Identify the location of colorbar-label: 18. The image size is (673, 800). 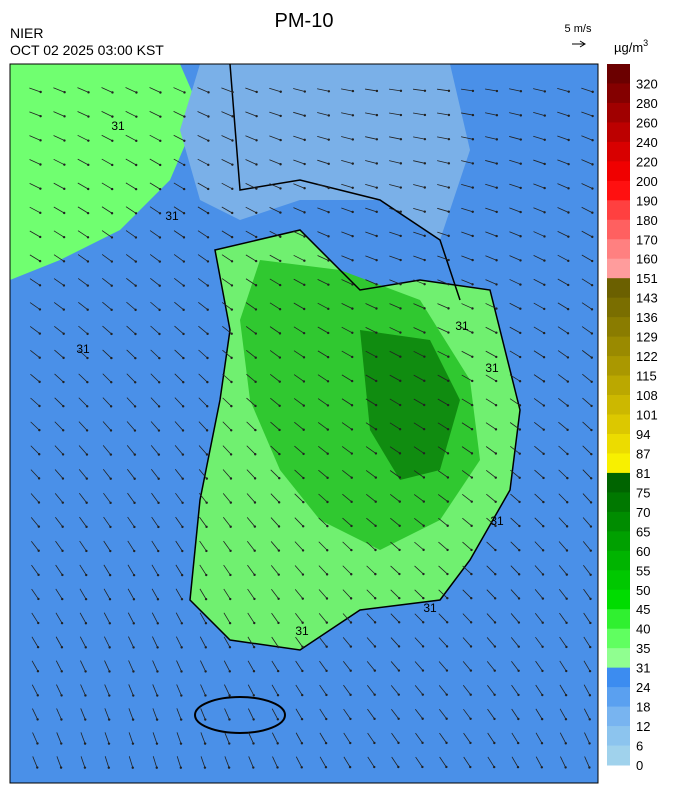
(643, 707).